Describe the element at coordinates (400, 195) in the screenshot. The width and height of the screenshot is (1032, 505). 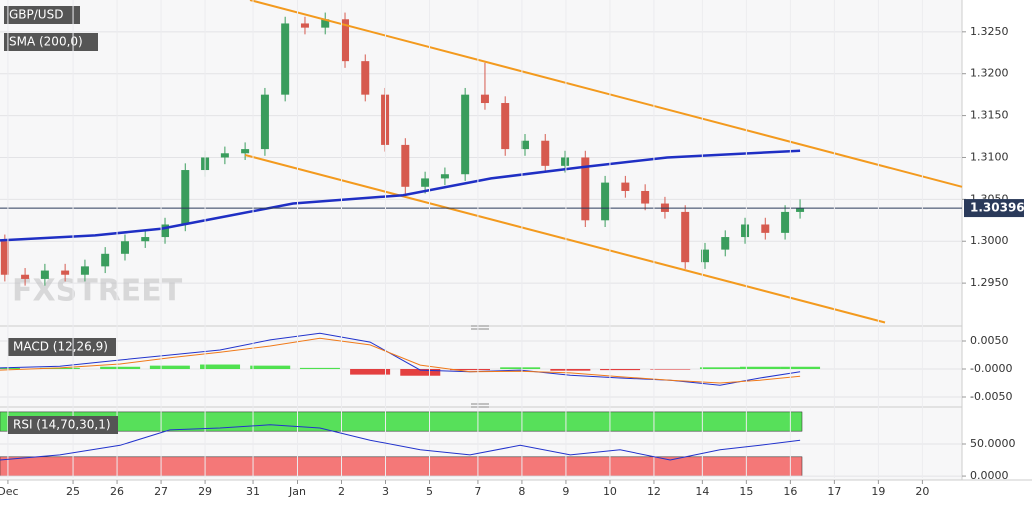
I see `sma-line` at that location.